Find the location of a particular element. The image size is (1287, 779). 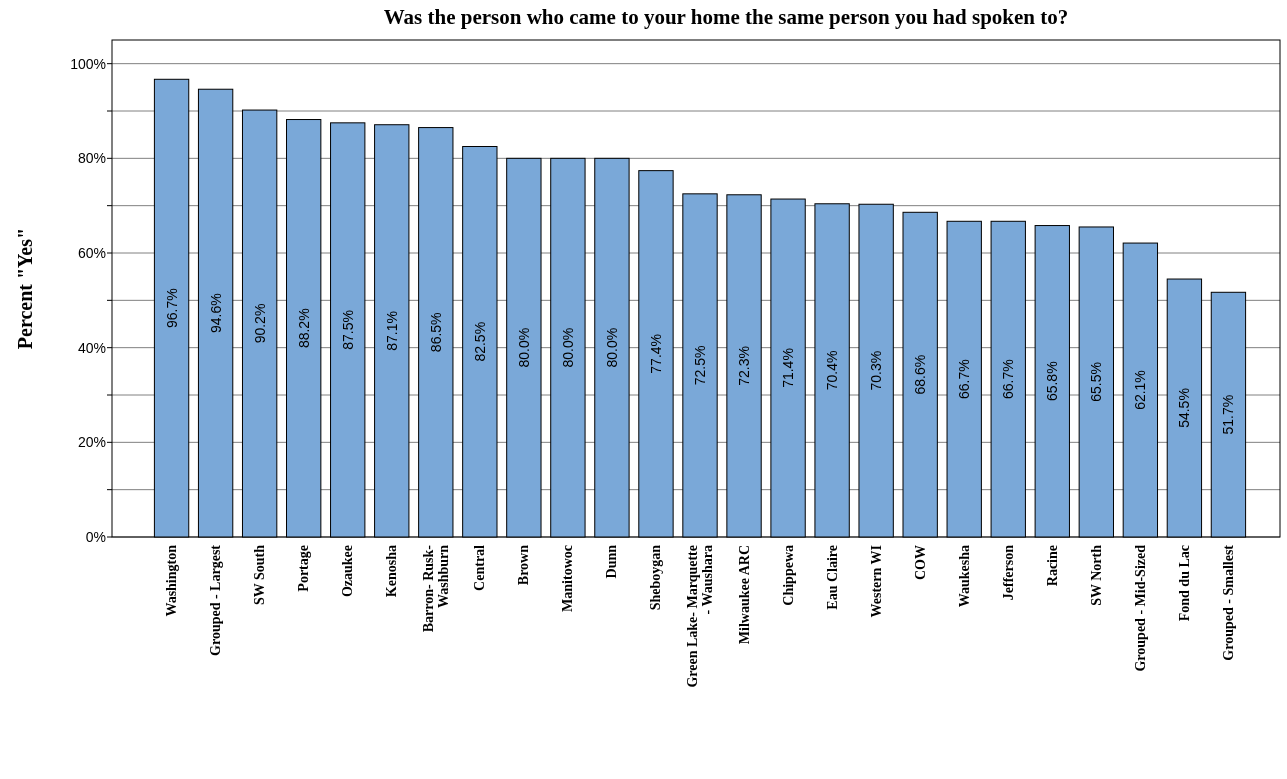

data-label: 87.1% is located at coordinates (391, 331).